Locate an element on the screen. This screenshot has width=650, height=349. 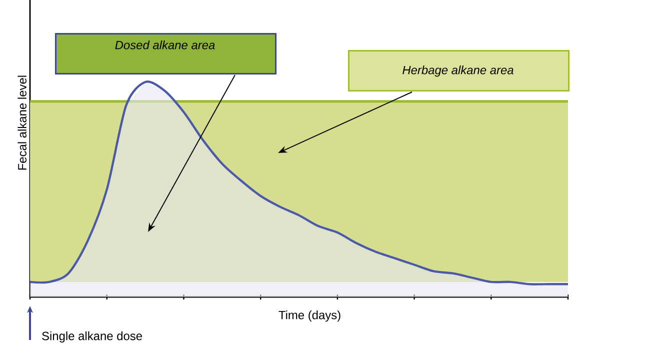
text: Single alkane dose is located at coordinates (92, 337).